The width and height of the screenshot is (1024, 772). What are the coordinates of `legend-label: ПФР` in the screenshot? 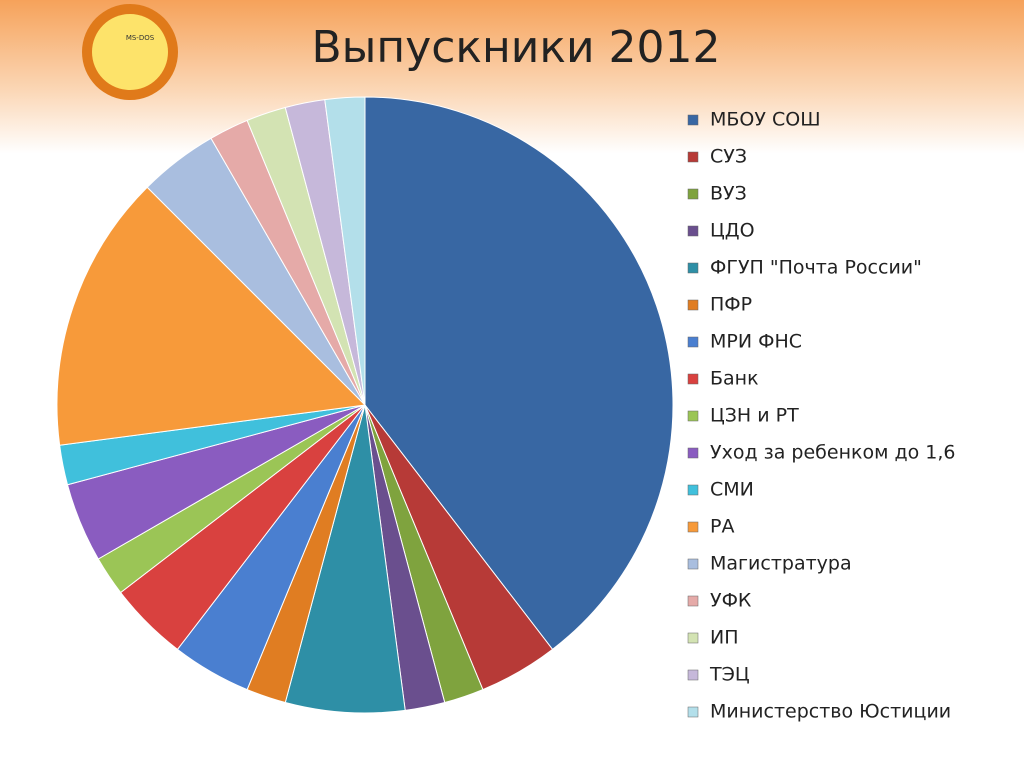 It's located at (731, 305).